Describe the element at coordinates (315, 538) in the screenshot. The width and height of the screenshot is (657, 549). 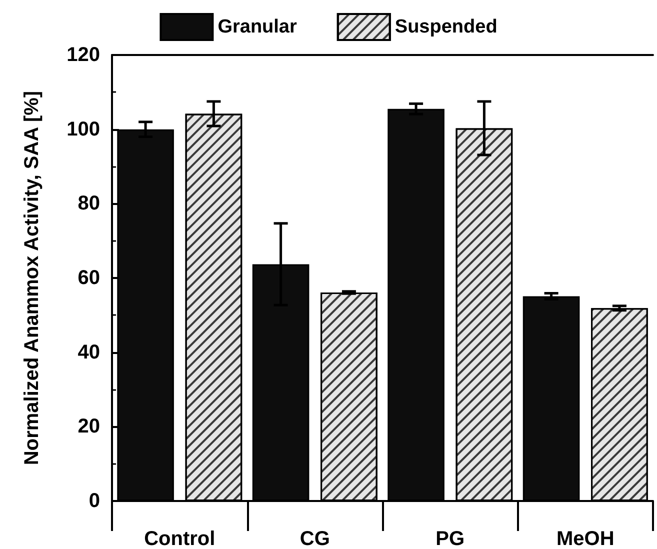
I see `x-tick-label: CG` at that location.